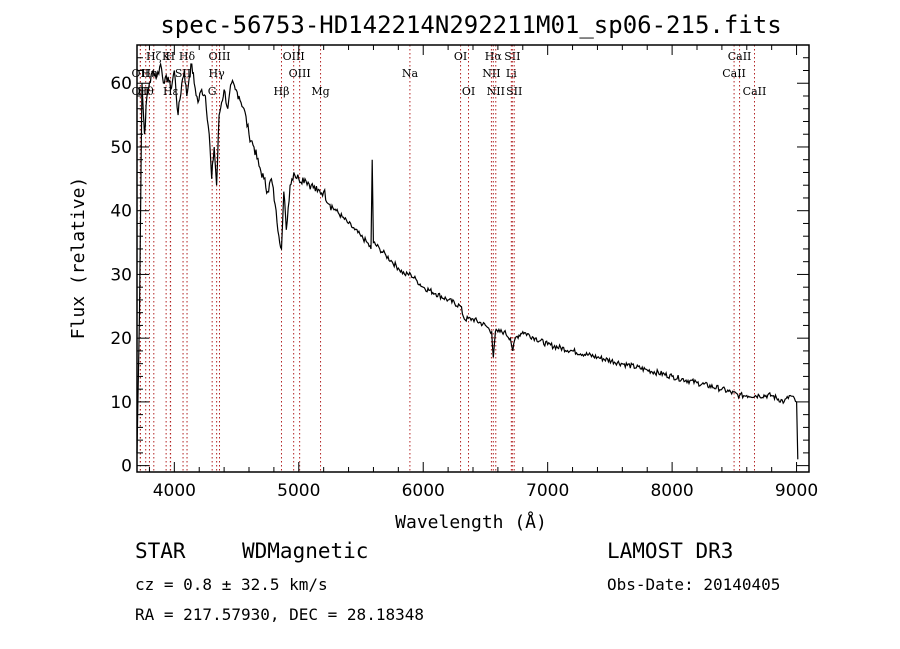  What do you see at coordinates (121, 339) in the screenshot?
I see `y-tick-label: 20` at bounding box center [121, 339].